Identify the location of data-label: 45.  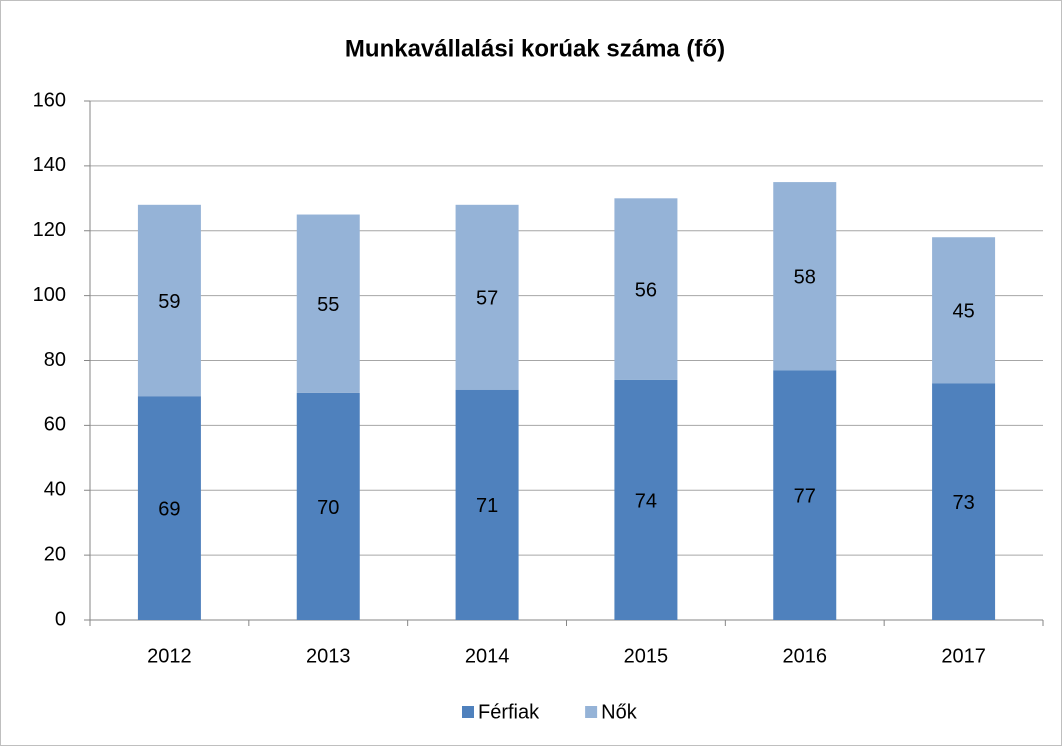
(963, 312).